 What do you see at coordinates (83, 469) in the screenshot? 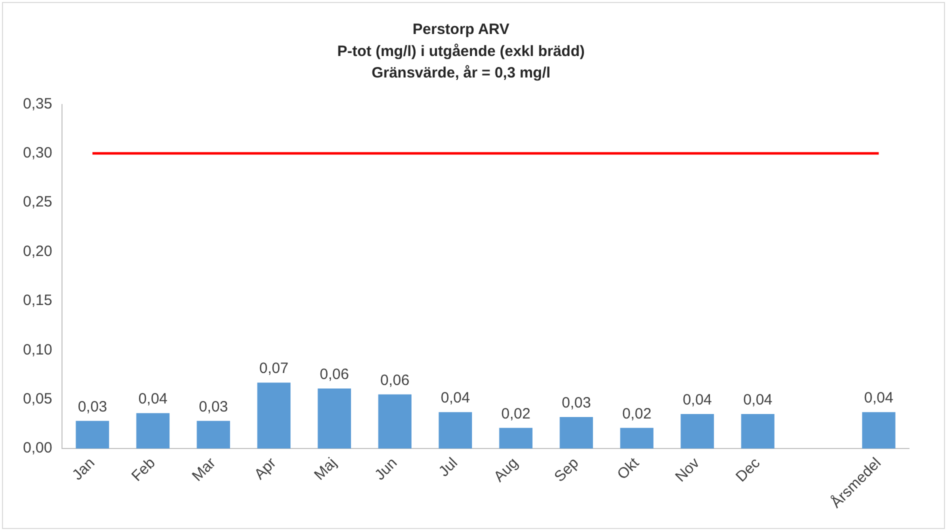
I see `x-tick-label: Jan` at bounding box center [83, 469].